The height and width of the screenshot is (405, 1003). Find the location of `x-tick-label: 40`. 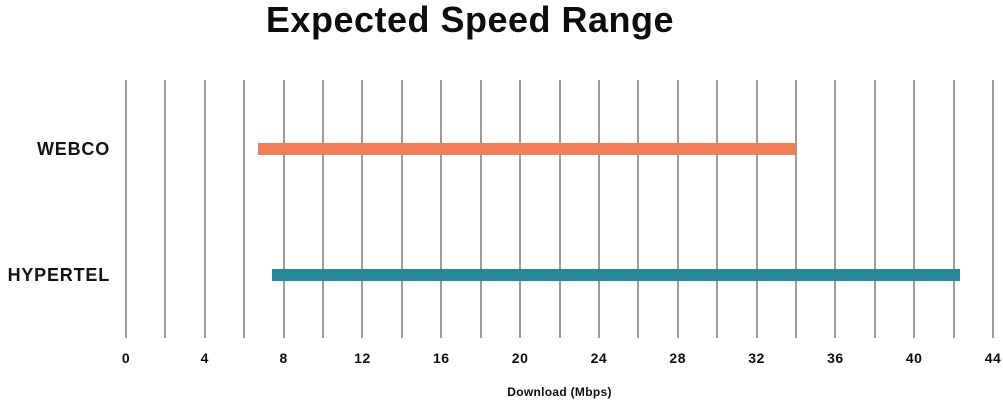

x-tick-label: 40 is located at coordinates (914, 358).